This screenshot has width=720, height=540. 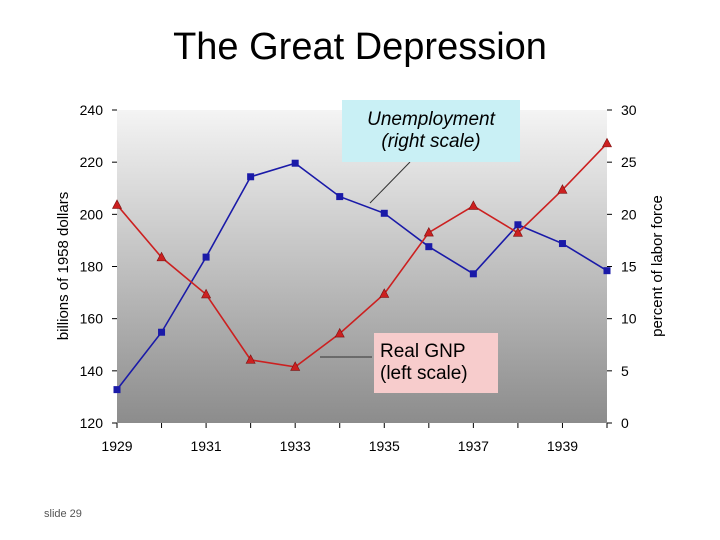 What do you see at coordinates (92, 423) in the screenshot?
I see `left-tick-label: 120` at bounding box center [92, 423].